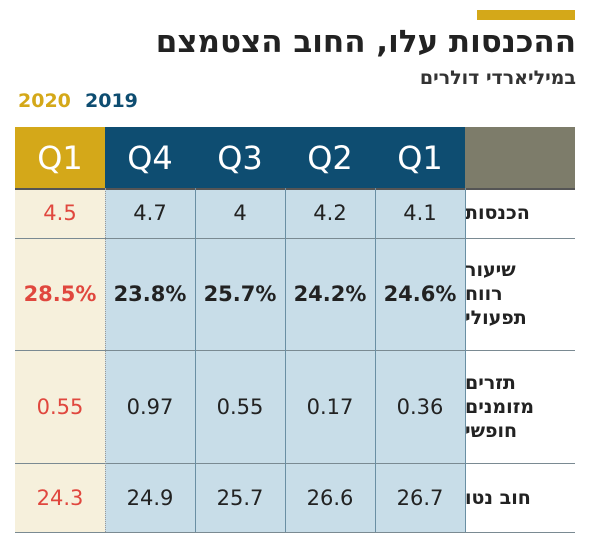 The height and width of the screenshot is (552, 590). I want to click on table-cell: 4.2, so click(330, 213).